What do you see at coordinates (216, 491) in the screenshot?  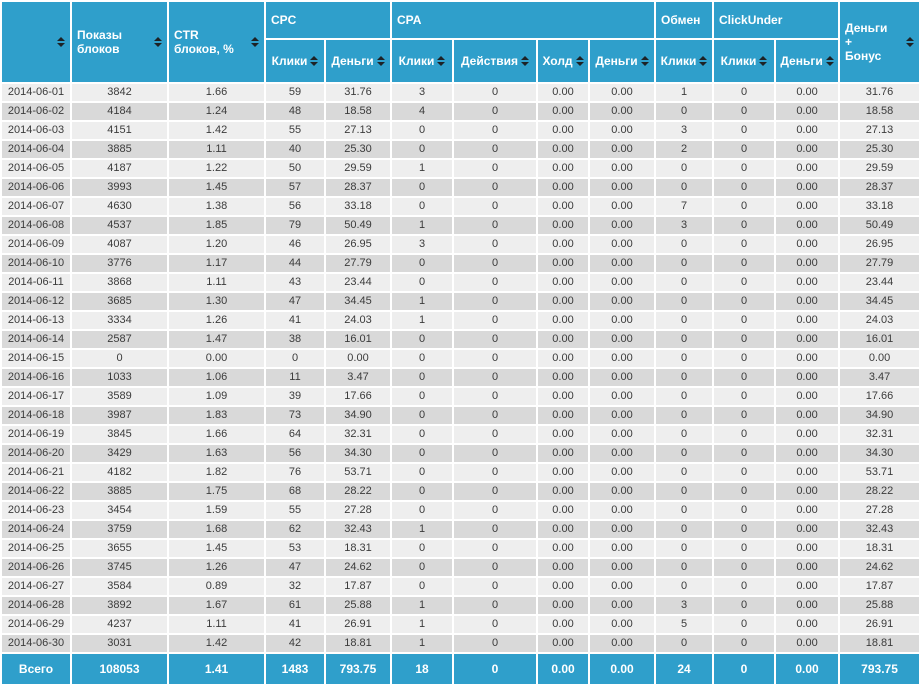 I see `cell-ctr: 1.75` at bounding box center [216, 491].